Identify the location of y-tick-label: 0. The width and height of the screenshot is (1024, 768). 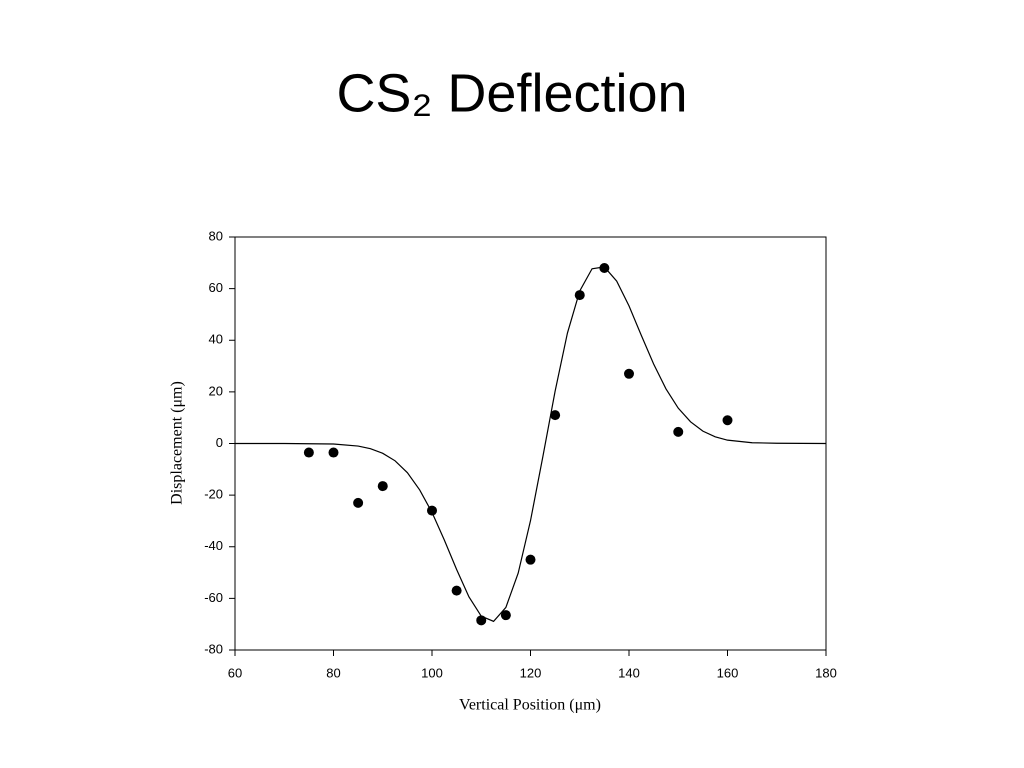
(219, 442).